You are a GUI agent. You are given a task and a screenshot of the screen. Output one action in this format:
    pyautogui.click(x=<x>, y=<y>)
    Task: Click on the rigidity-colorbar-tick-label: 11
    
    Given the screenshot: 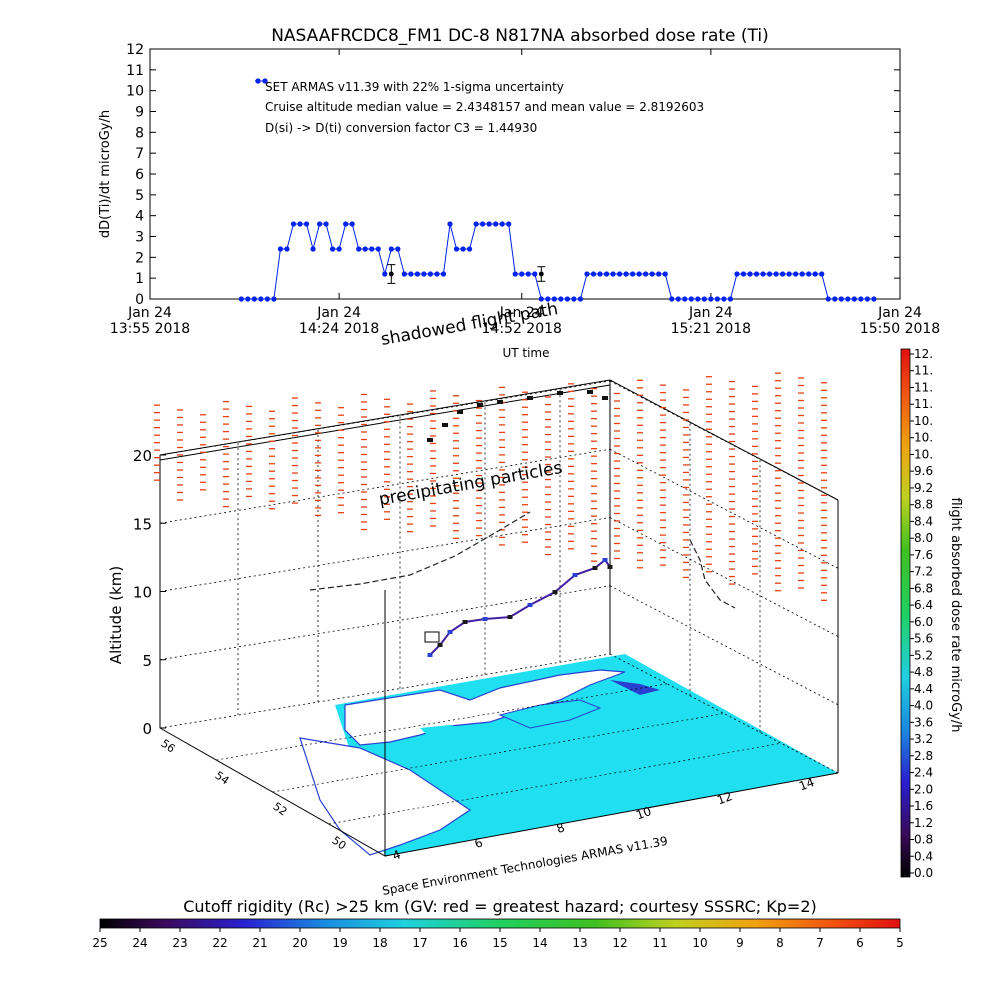 What is the action you would take?
    pyautogui.click(x=659, y=943)
    